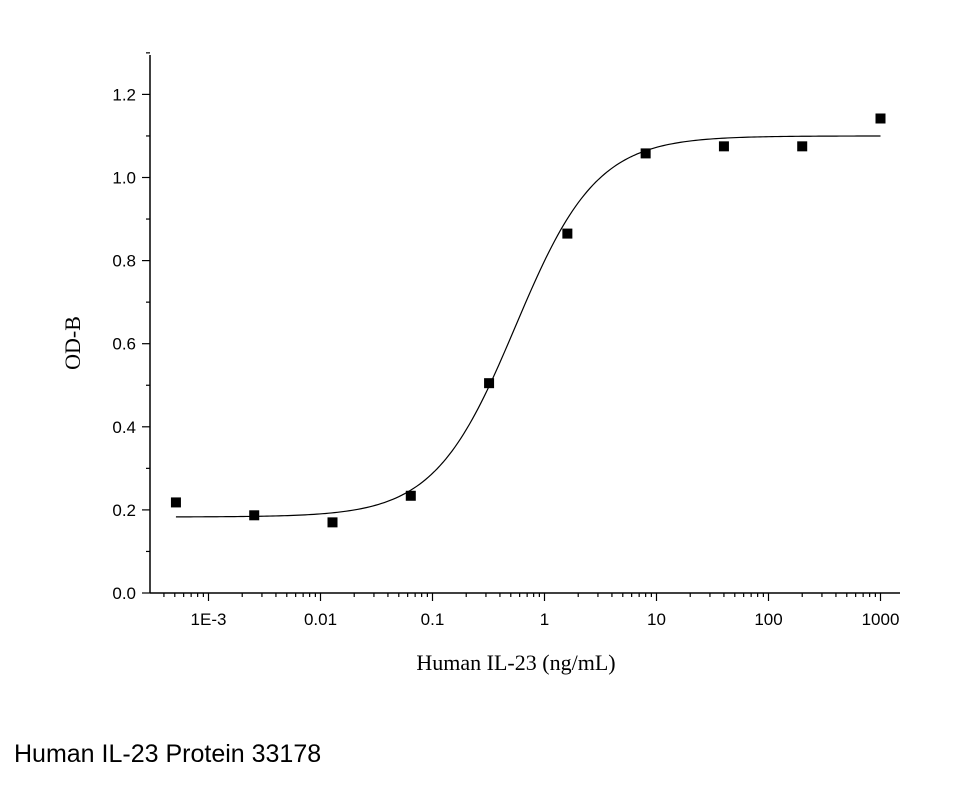 The width and height of the screenshot is (960, 786). What do you see at coordinates (124, 344) in the screenshot?
I see `y-tick-label: 0.6` at bounding box center [124, 344].